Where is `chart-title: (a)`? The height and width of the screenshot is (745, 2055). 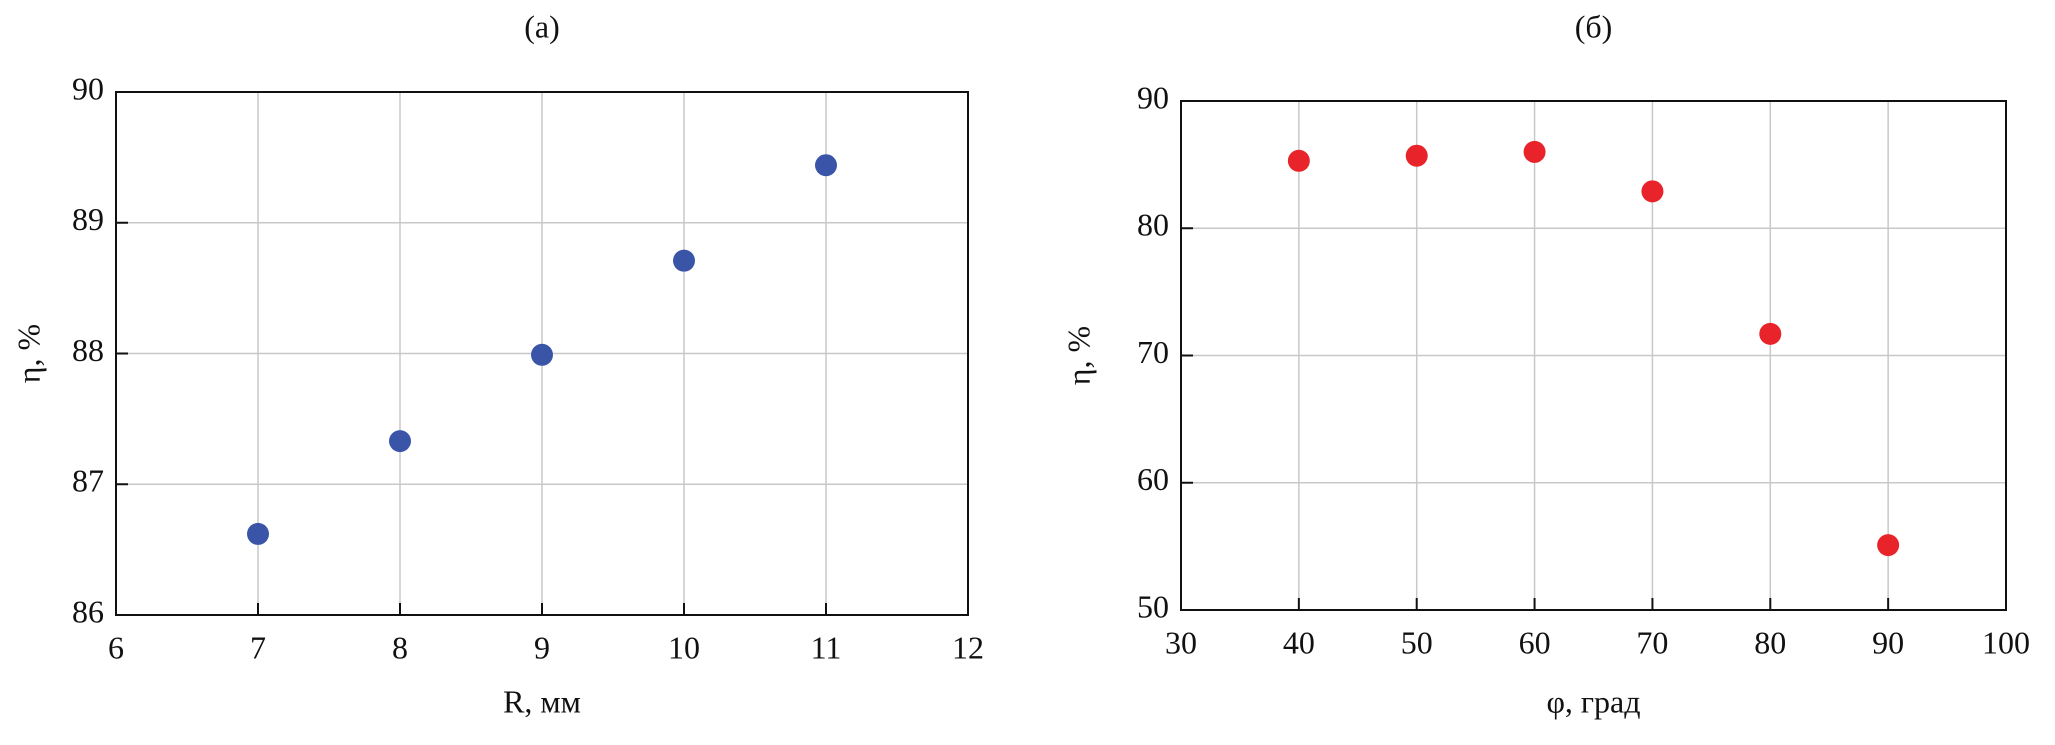 chart-title: (a) is located at coordinates (542, 26).